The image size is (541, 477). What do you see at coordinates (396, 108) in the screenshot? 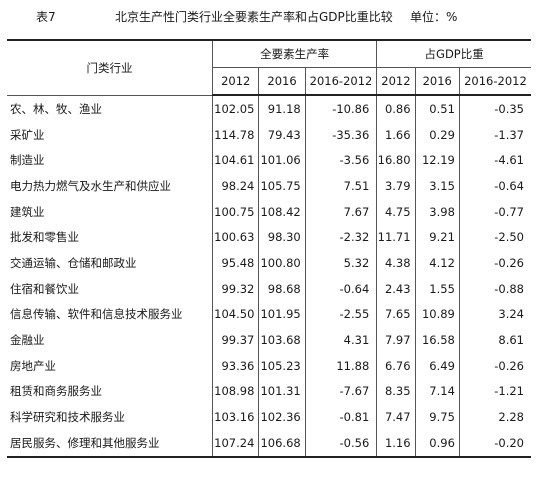
I see `gdp-2012-cell: 0.86` at bounding box center [396, 108].